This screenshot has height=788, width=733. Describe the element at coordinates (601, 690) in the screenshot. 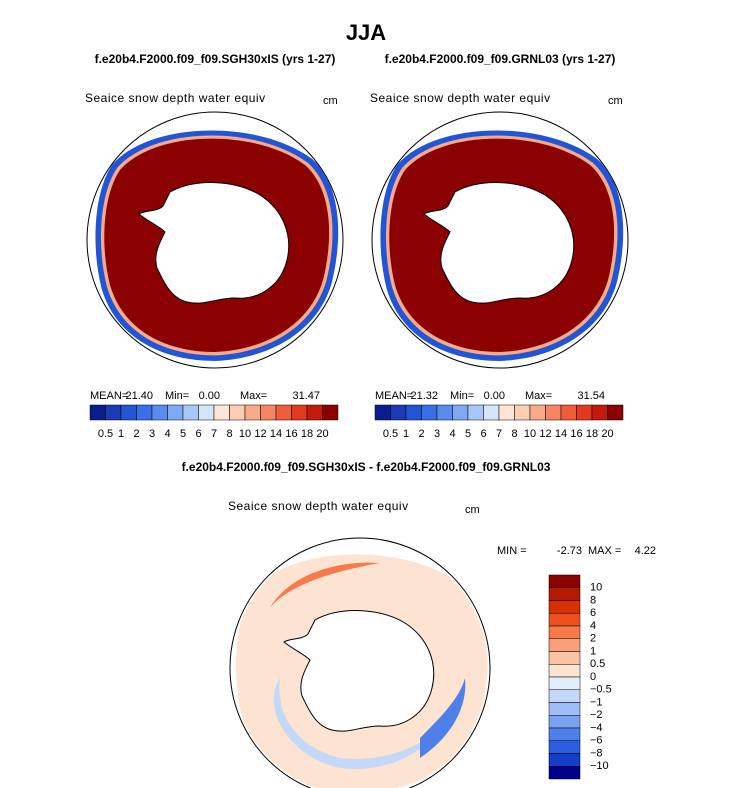

I see `colorbar-label: −0.5` at that location.